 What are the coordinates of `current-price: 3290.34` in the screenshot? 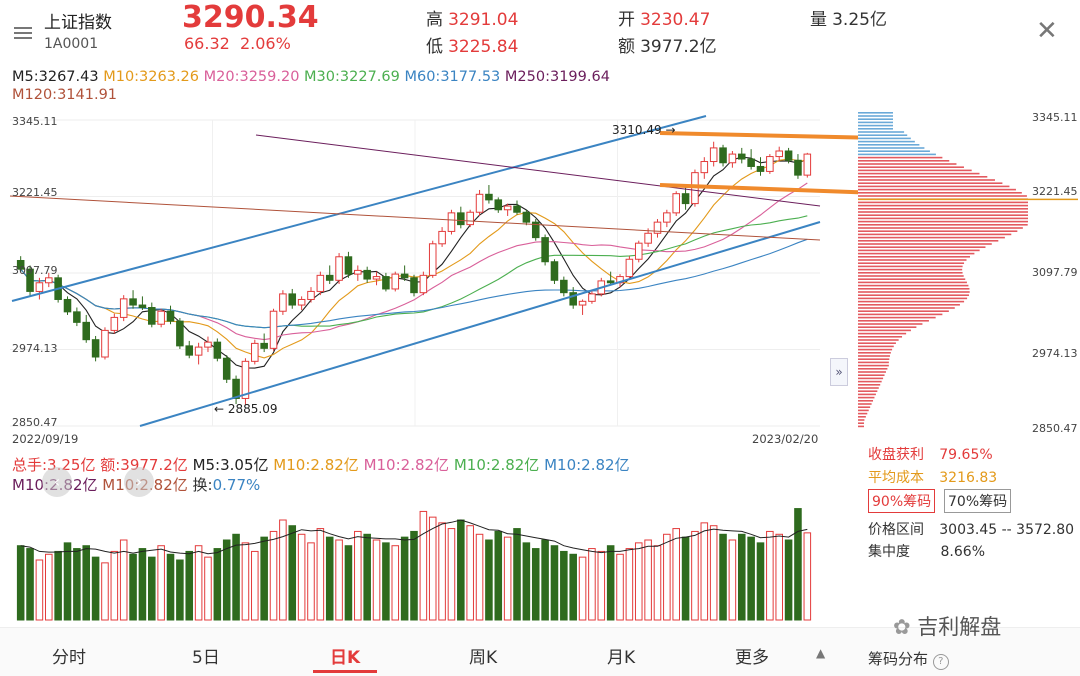 It's located at (250, 17).